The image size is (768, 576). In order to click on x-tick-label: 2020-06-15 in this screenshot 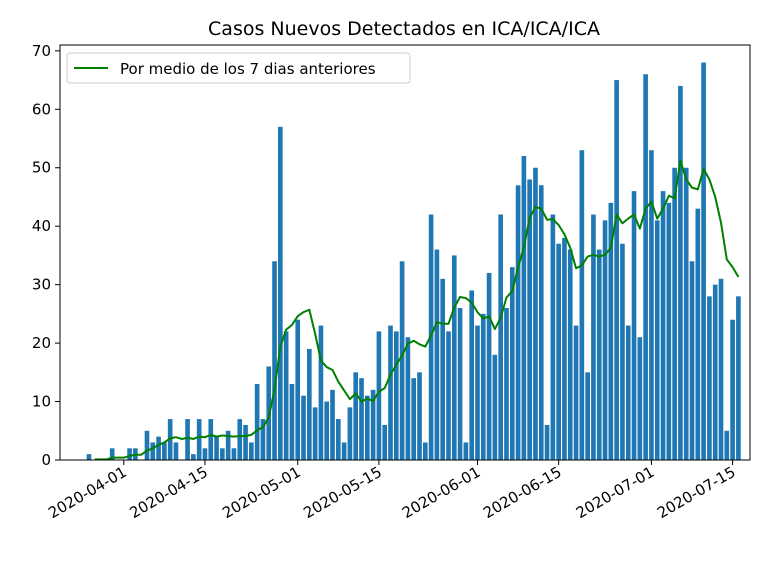, I will do `click(522, 492)`.